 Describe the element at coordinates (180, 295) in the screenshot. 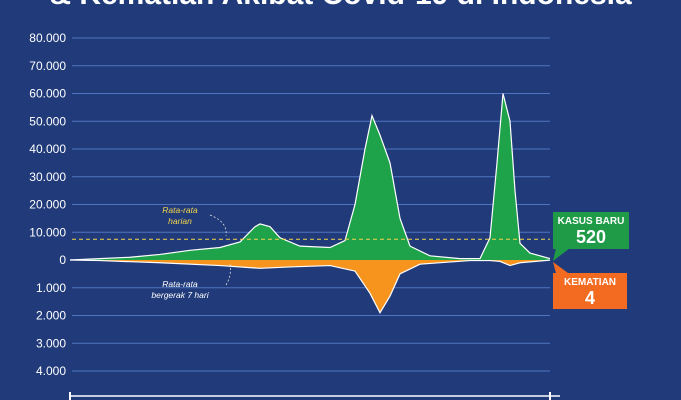

I see `annotation-moving-average: bergerak 7 hari` at that location.